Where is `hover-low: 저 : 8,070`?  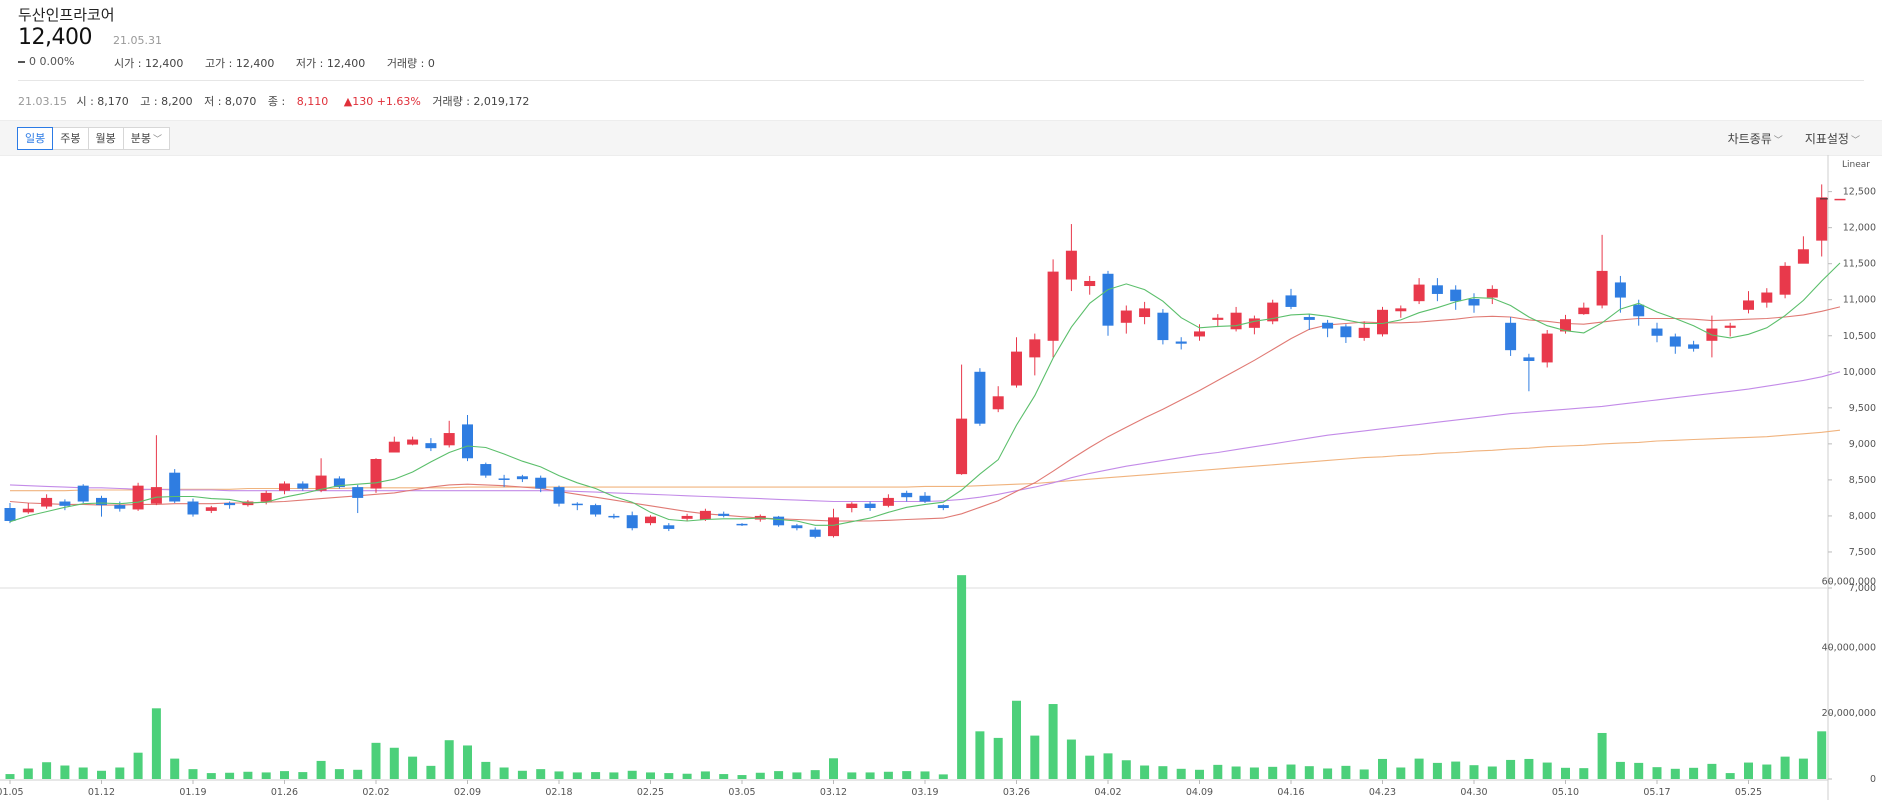
hover-low: 저 : 8,070 is located at coordinates (230, 101).